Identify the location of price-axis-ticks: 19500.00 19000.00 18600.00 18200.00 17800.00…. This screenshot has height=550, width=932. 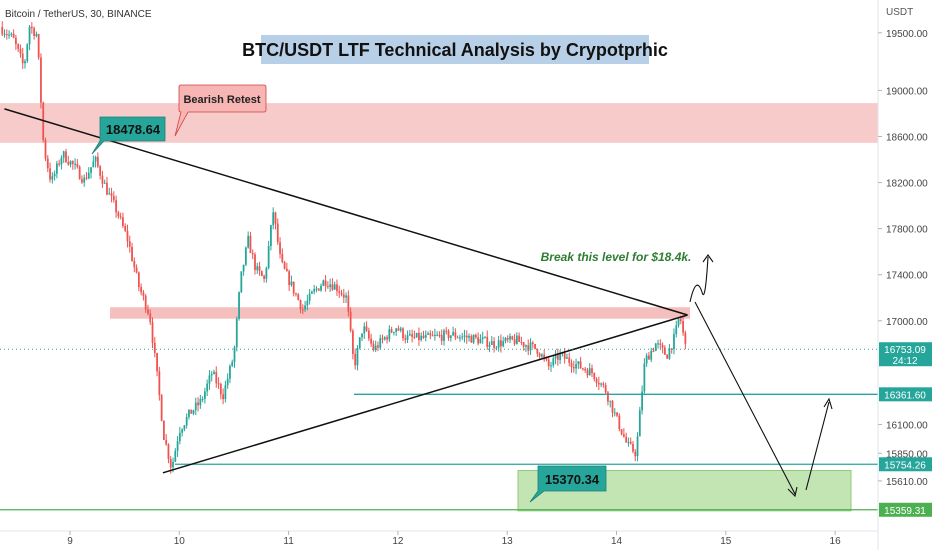
(903, 258).